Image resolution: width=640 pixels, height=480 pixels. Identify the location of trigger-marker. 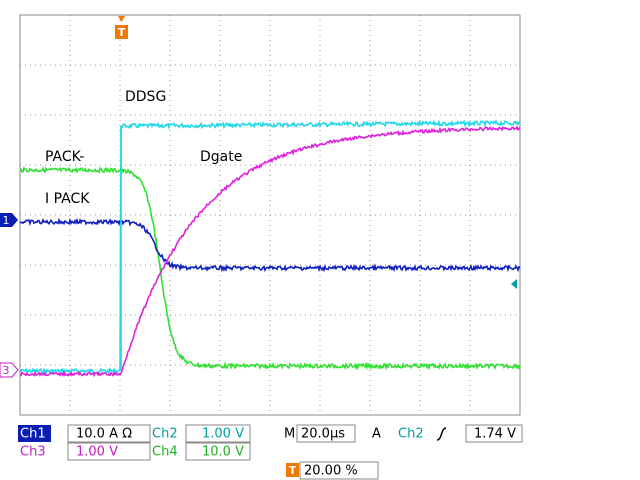
(121, 32).